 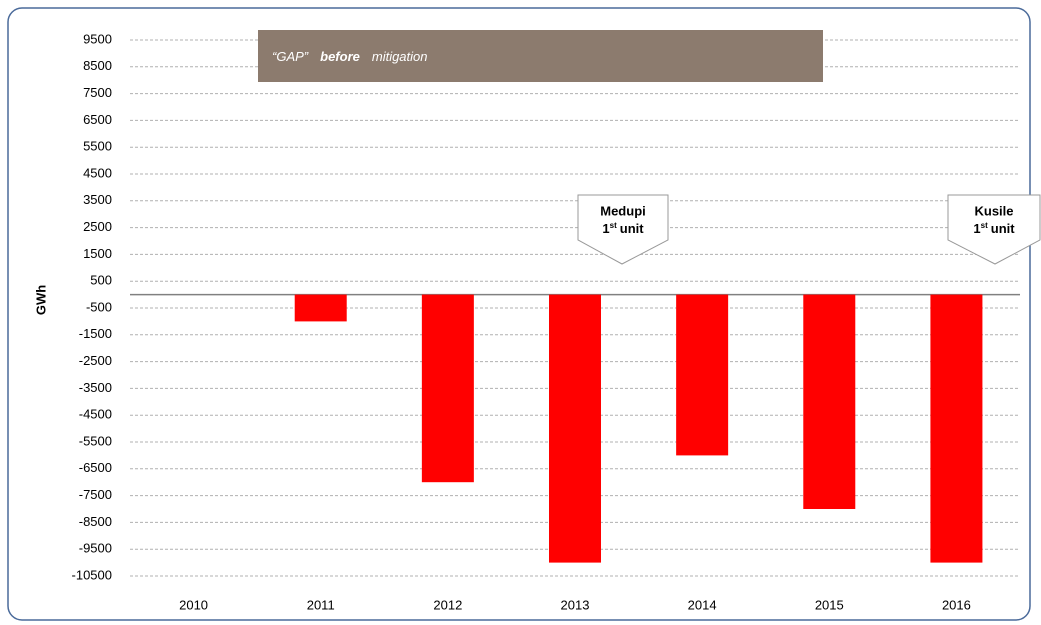 I want to click on x-tick-label: 2011, so click(x=321, y=604).